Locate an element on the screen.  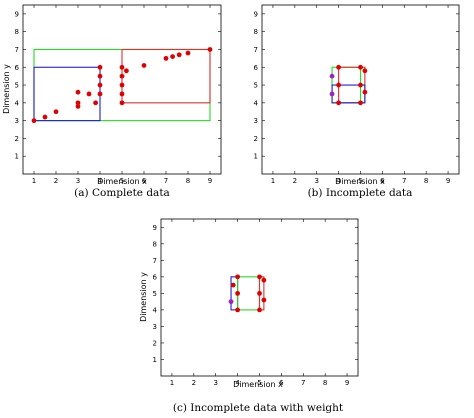
x-axis-label-a: Dimension x is located at coordinates (122, 181).